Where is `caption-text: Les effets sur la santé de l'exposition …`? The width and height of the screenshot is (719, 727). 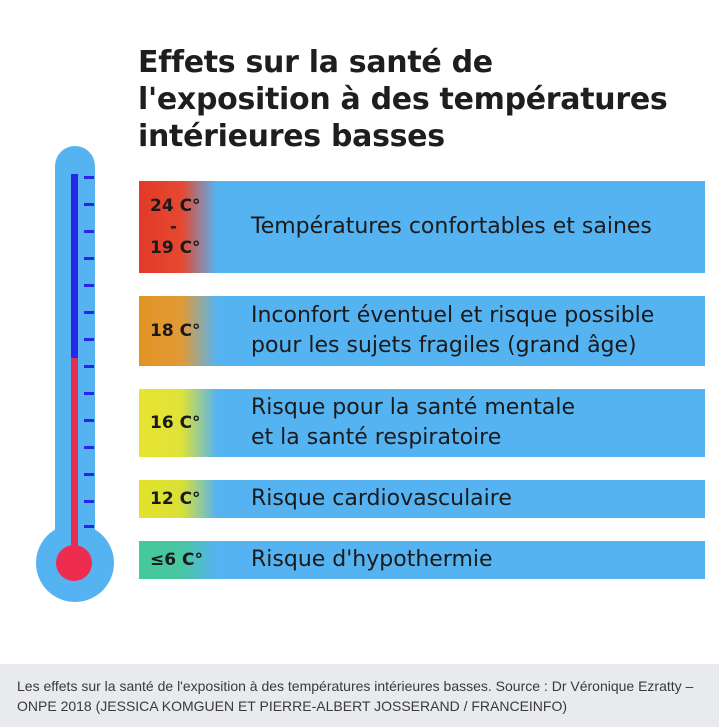 caption-text: Les effets sur la santé de l'exposition … is located at coordinates (355, 696).